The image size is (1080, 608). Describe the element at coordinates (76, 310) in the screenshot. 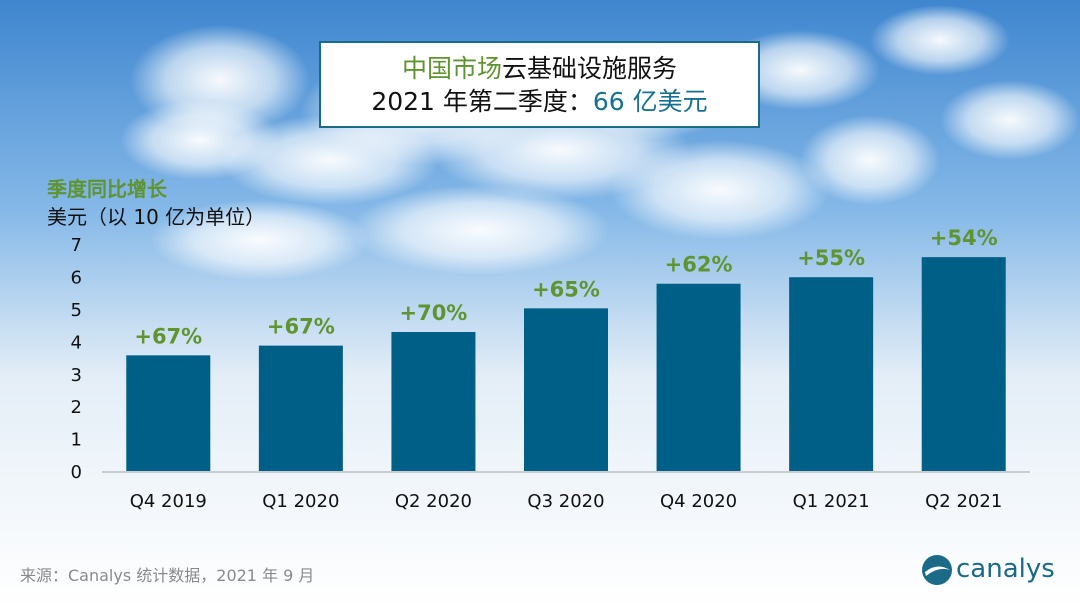

I see `y-tick-label: 5` at that location.